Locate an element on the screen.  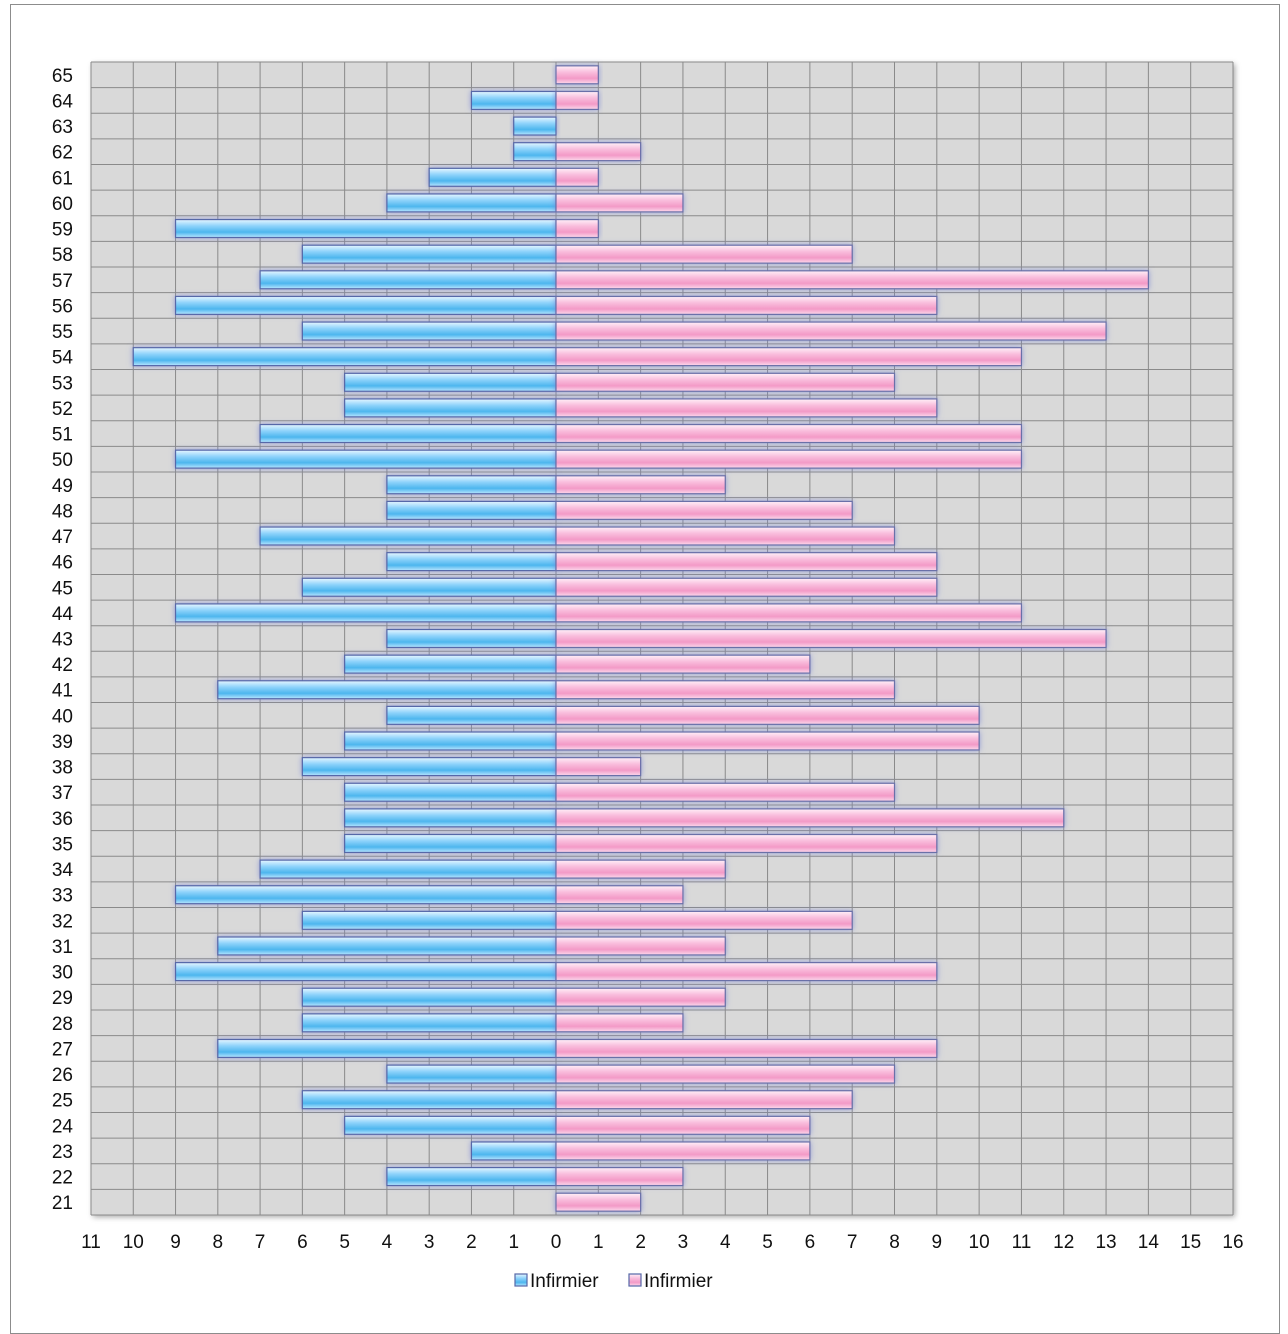
y-tick-label: 28 is located at coordinates (62, 1024).